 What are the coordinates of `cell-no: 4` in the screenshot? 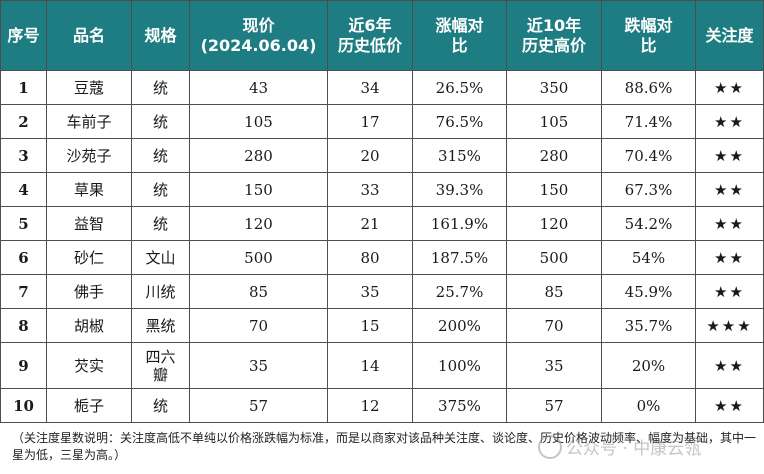 It's located at (23, 189).